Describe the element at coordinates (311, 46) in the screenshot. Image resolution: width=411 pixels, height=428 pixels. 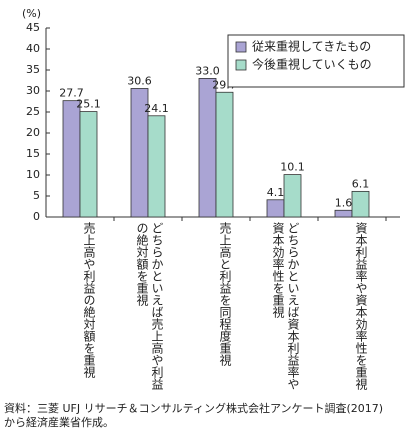
I see `legend-label: 従来重視してきたもの` at that location.